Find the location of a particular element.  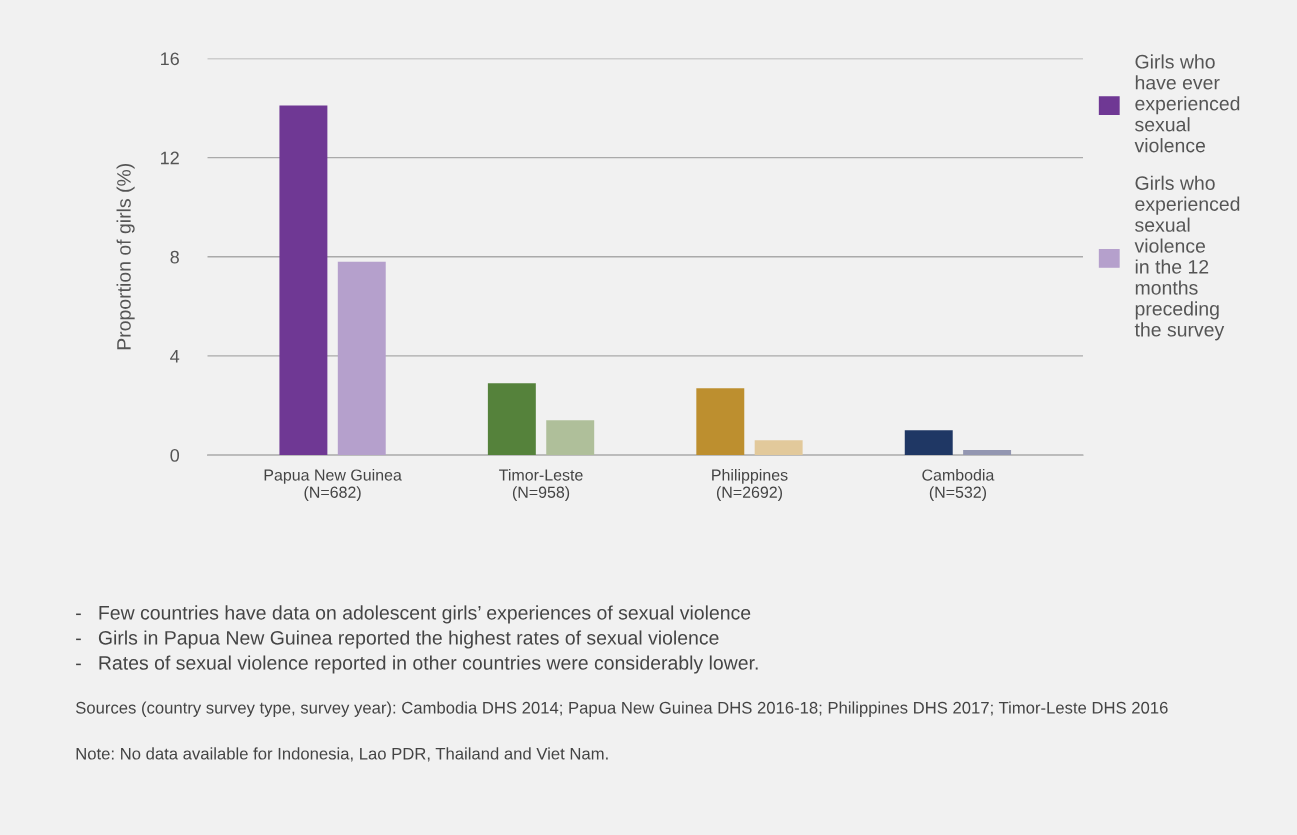

y-tick-label: 16 is located at coordinates (170, 59).